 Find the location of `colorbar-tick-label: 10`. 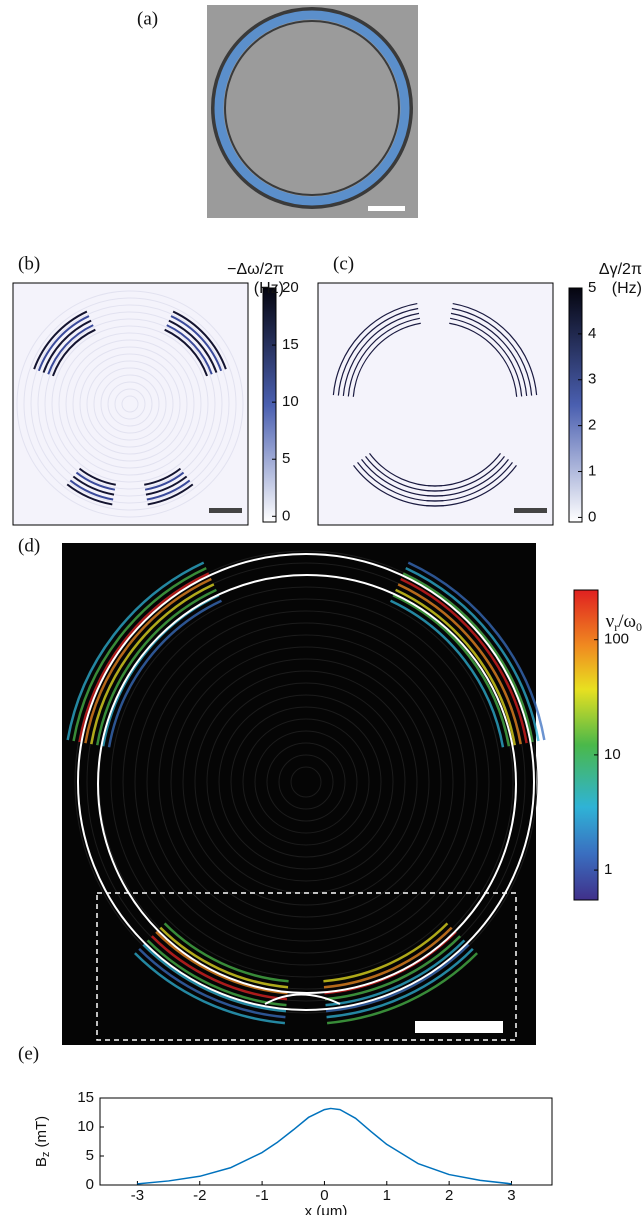

colorbar-tick-label: 10 is located at coordinates (612, 754).